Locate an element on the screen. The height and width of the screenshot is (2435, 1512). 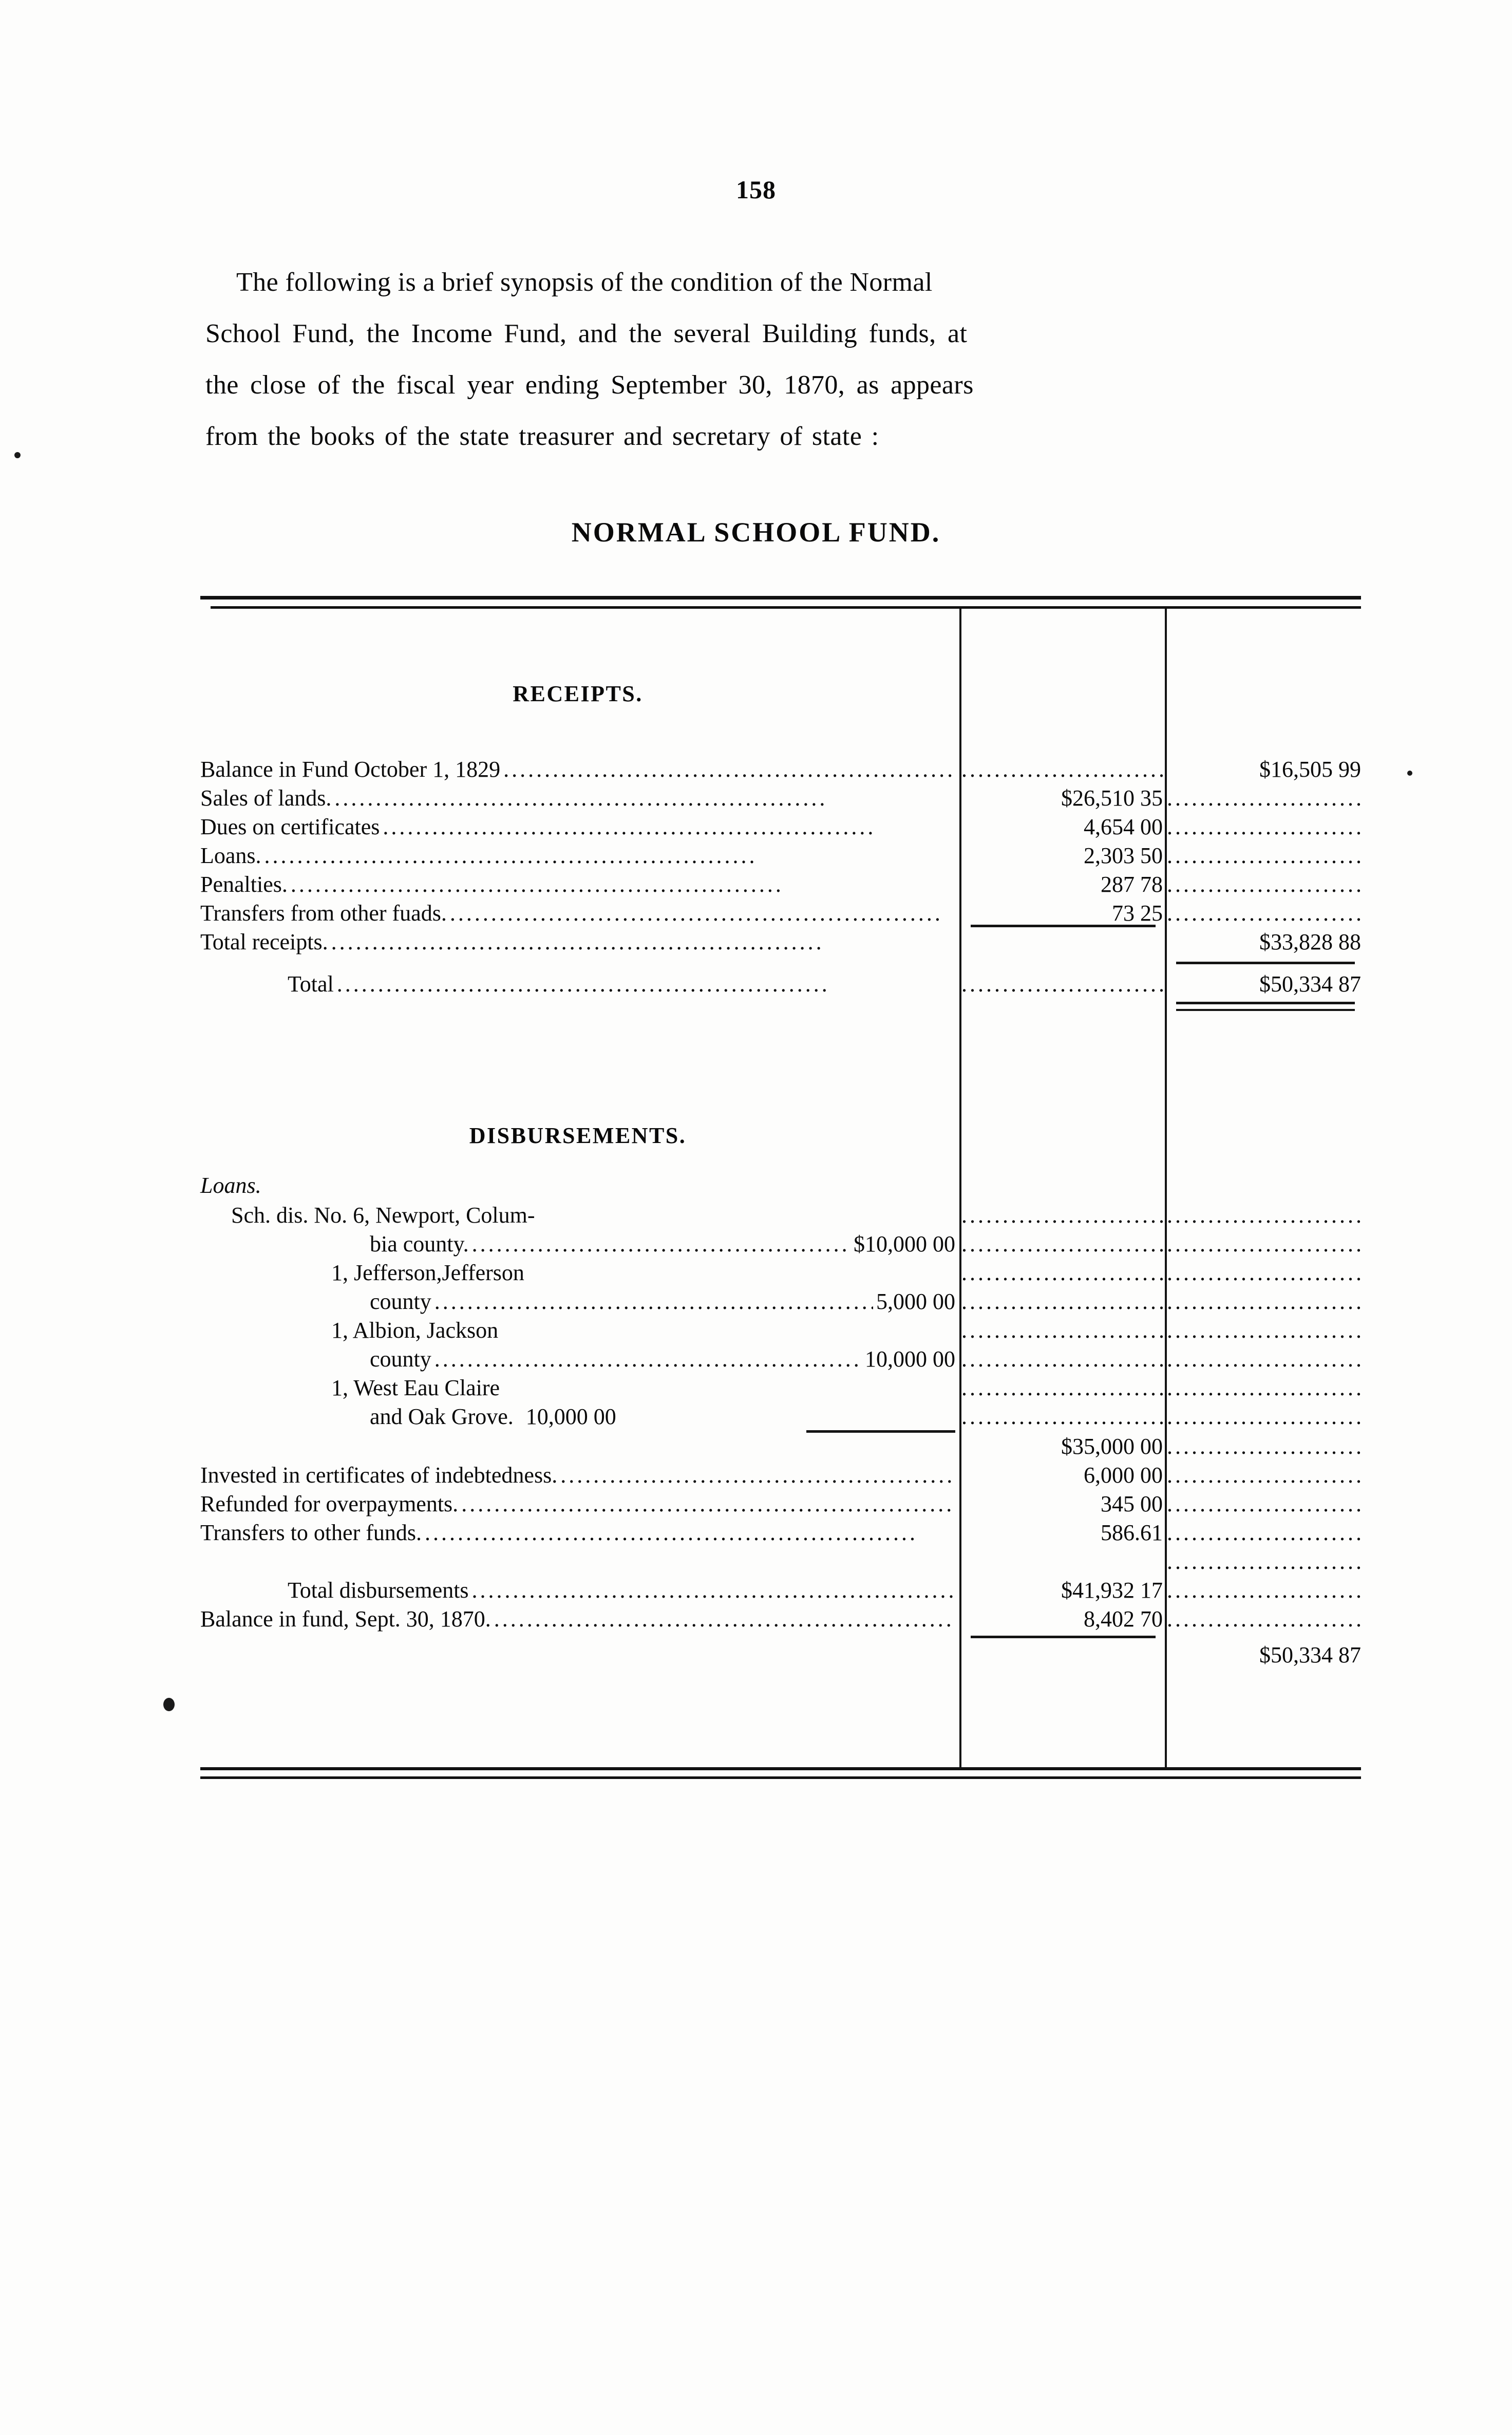
page-number: 158 is located at coordinates (756, 189).